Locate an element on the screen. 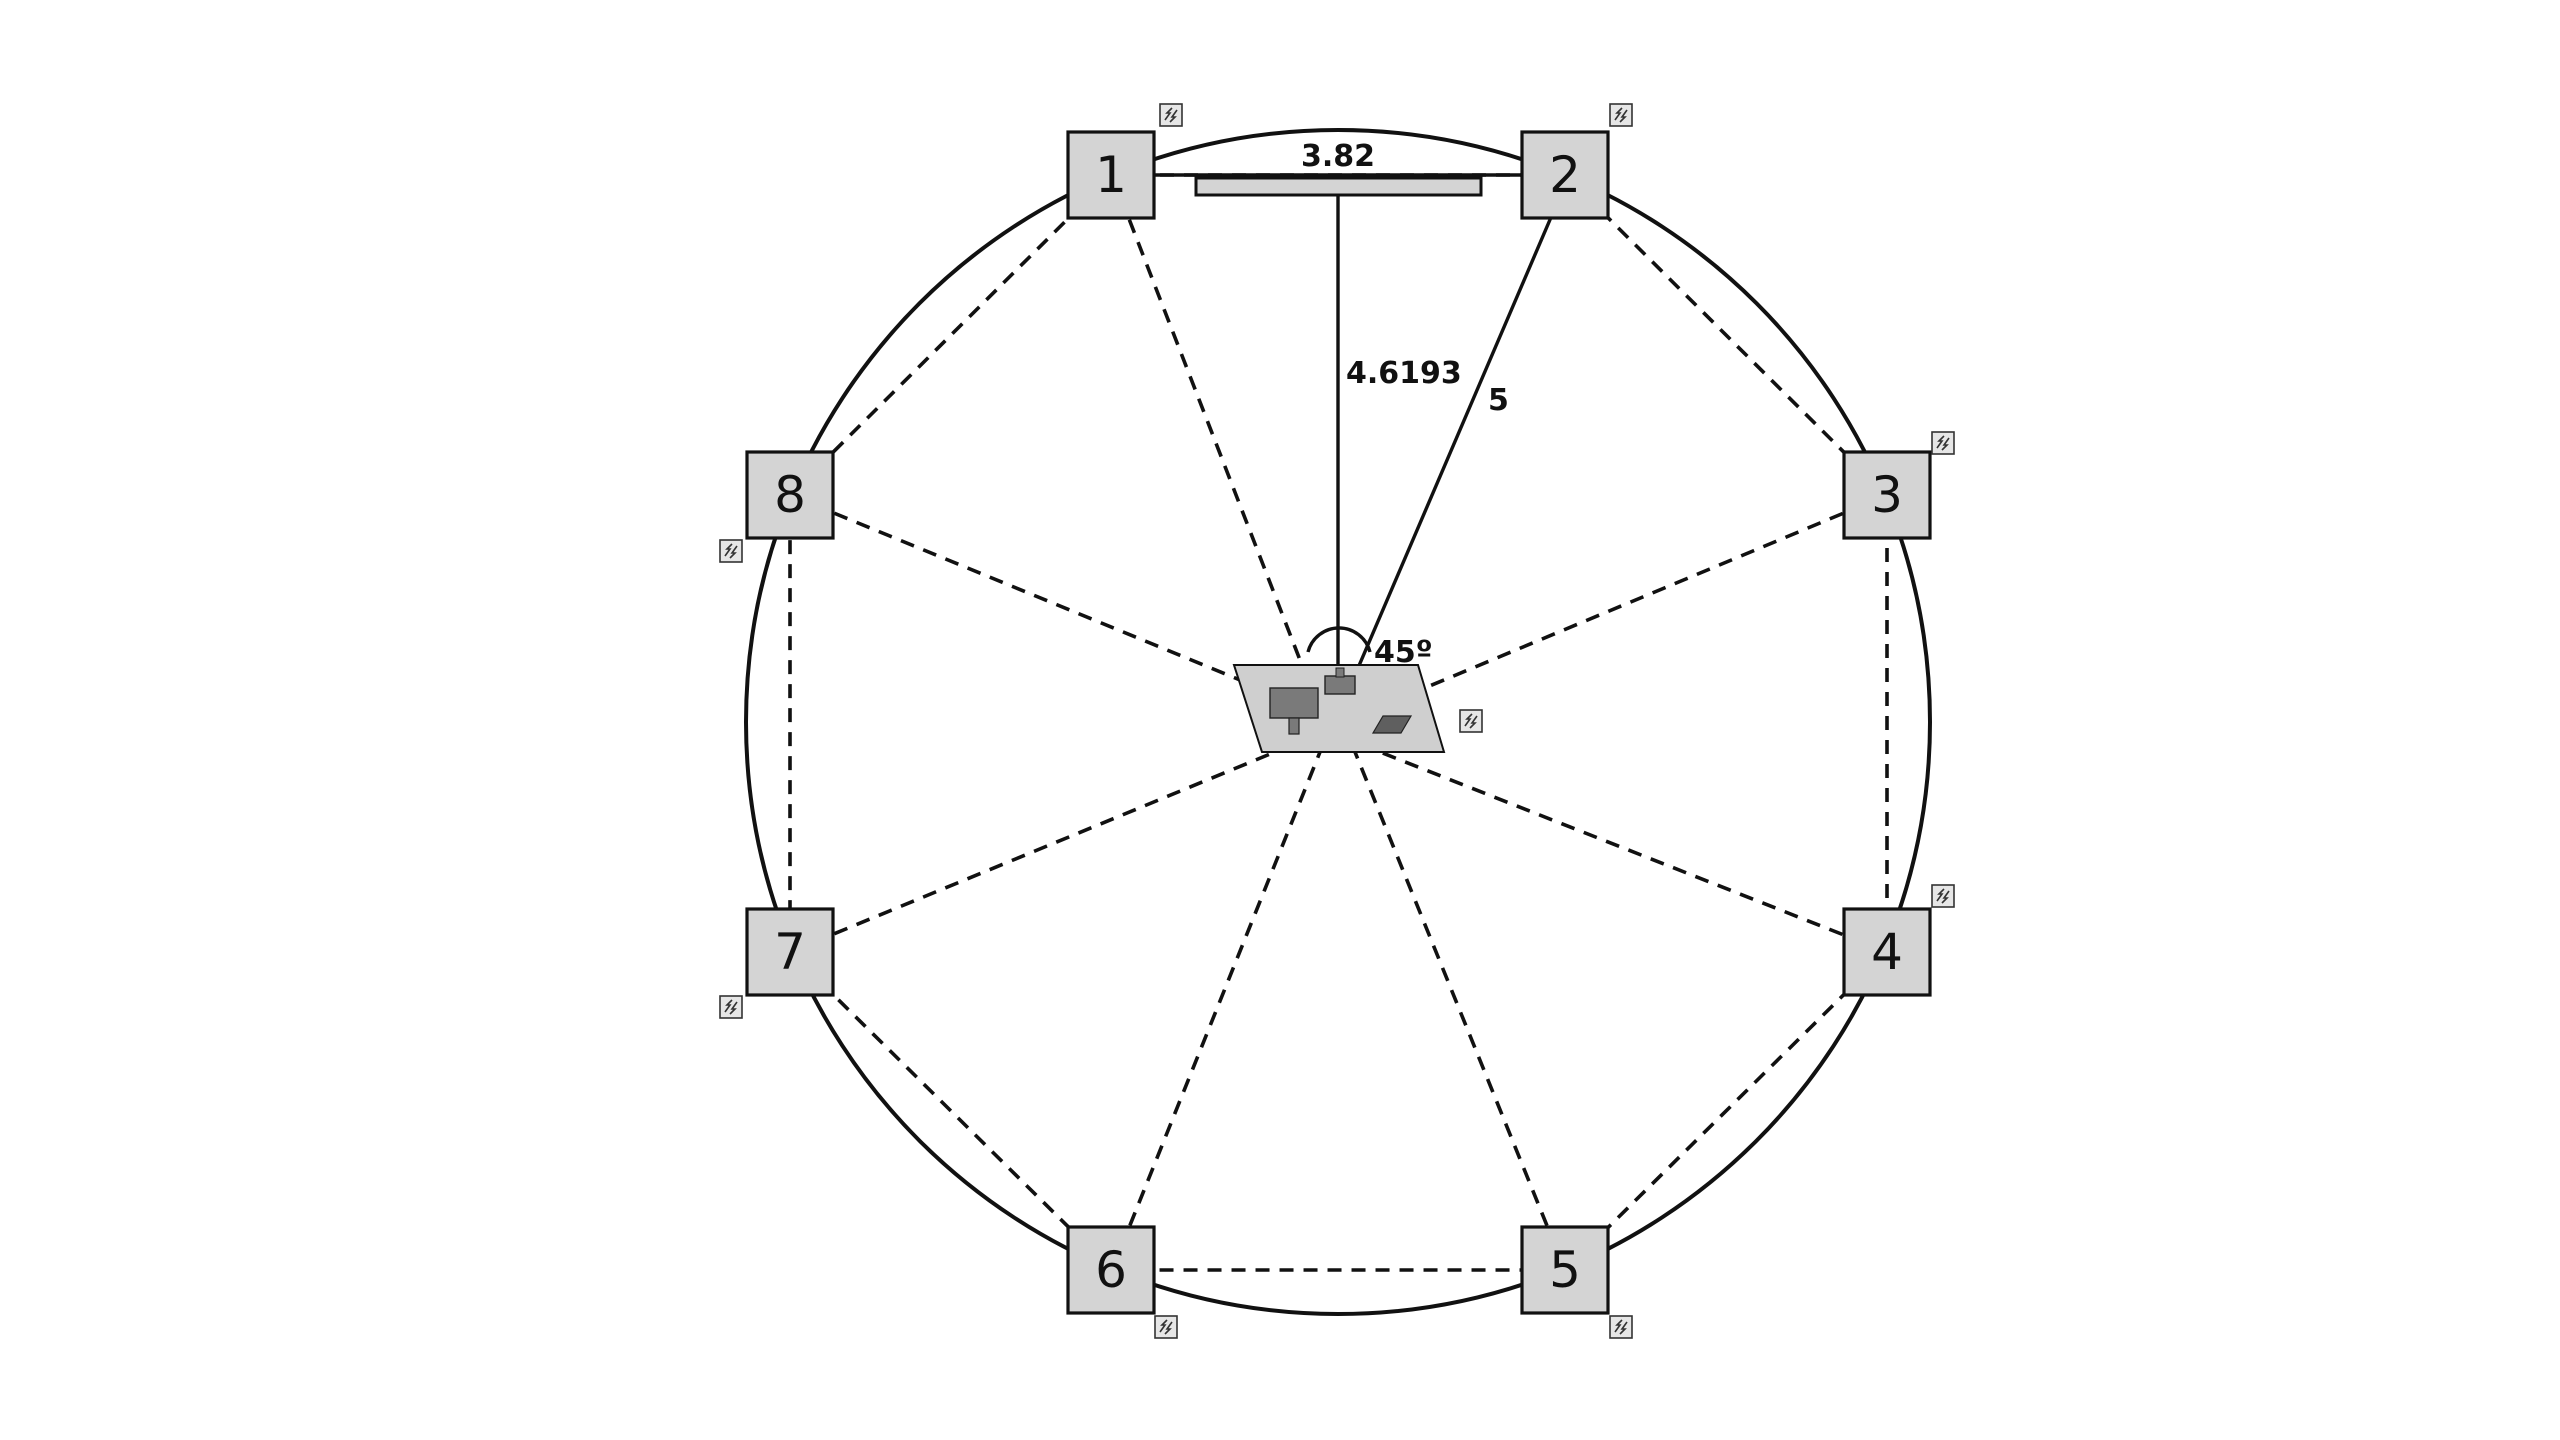 The image size is (2560, 1440). node-5-box is located at coordinates (1565, 1270).